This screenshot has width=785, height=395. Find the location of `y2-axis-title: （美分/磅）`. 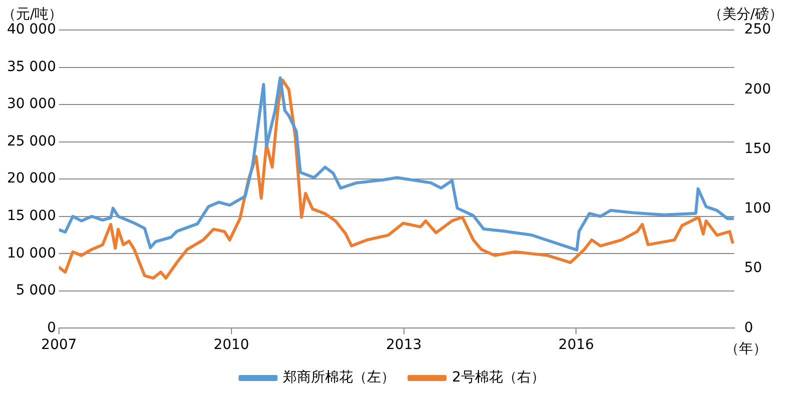

y2-axis-title: （美分/磅） is located at coordinates (745, 14).